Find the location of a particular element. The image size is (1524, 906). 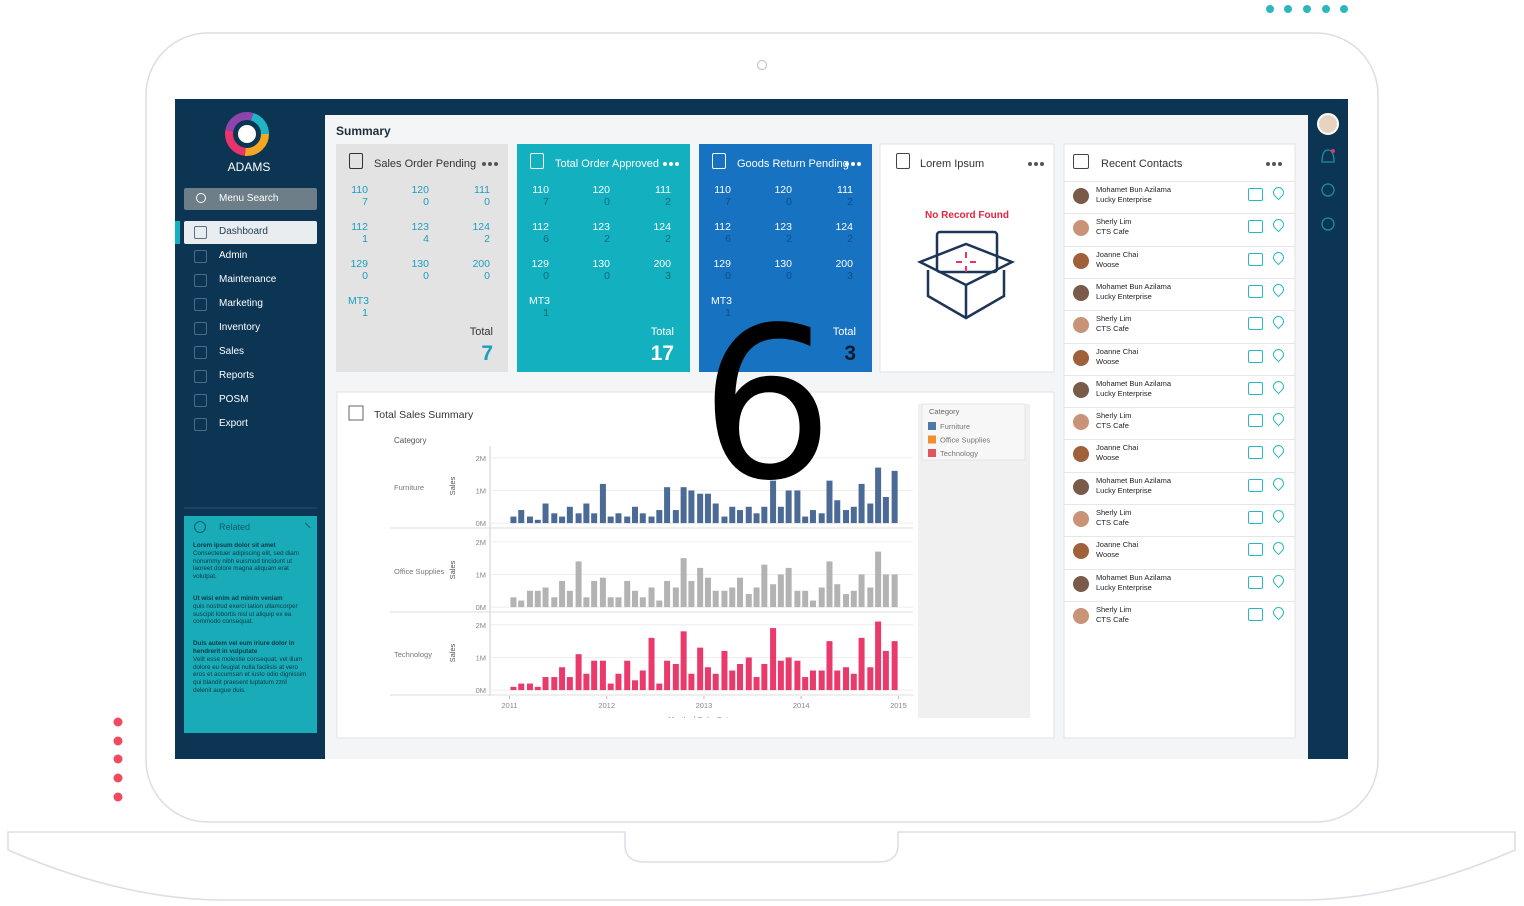

menu-label: Dashboard is located at coordinates (243, 231).